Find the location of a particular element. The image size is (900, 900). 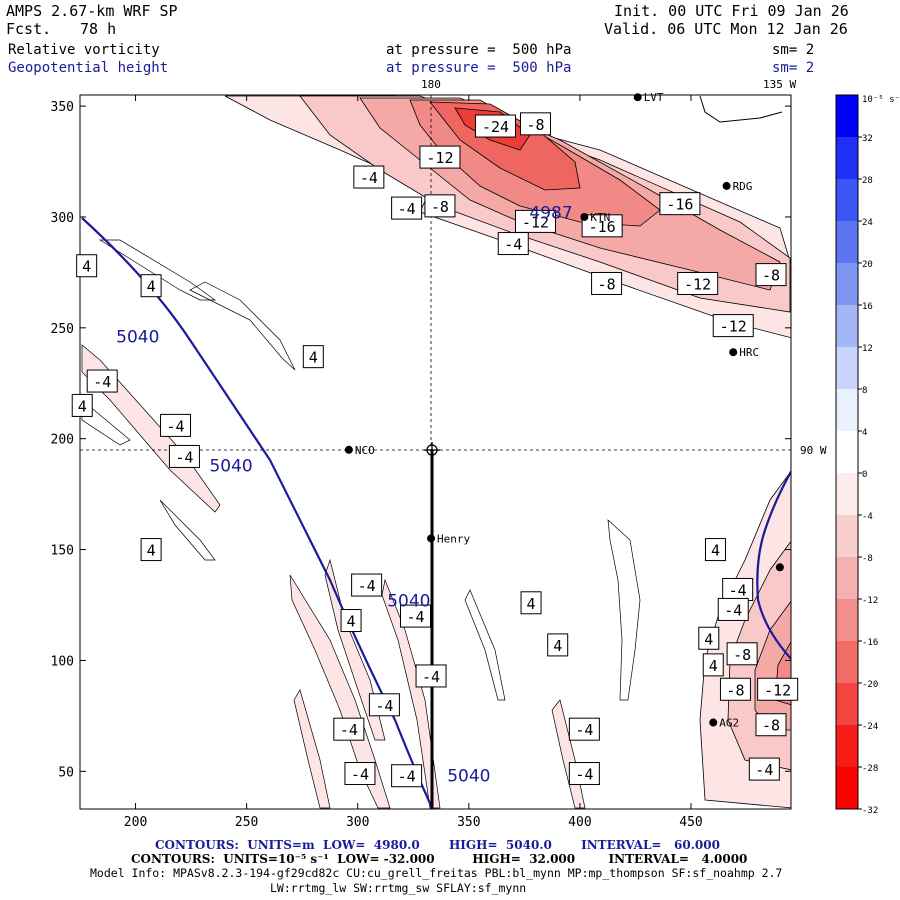

colorbar-label: -8 is located at coordinates (867, 559).